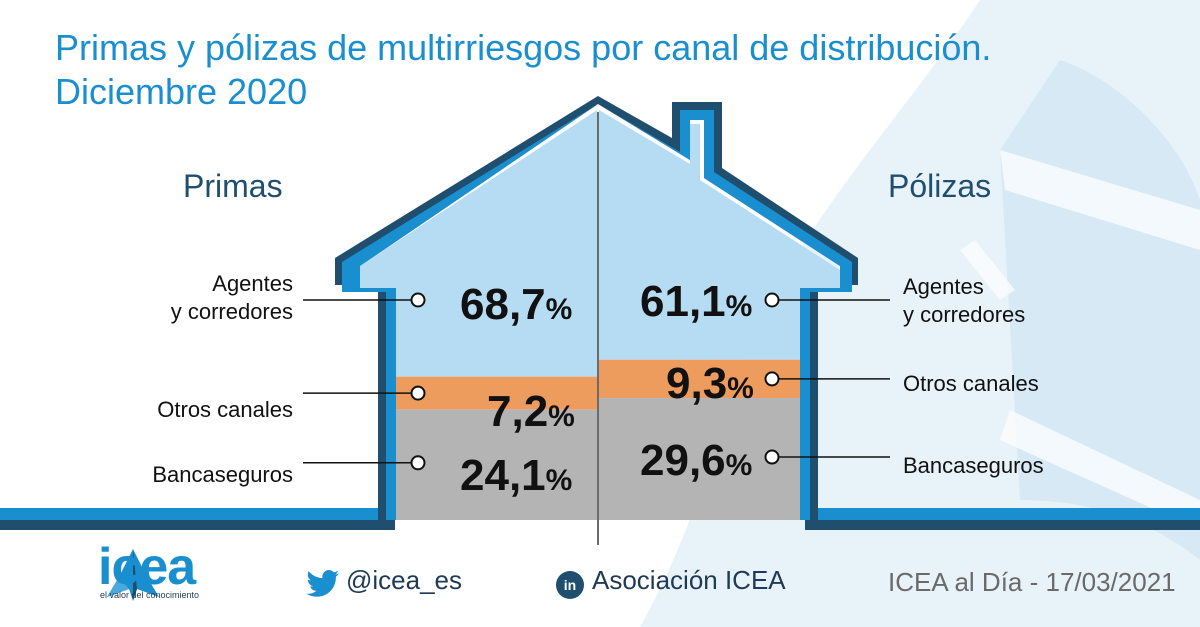 The height and width of the screenshot is (627, 1200). What do you see at coordinates (600, 519) in the screenshot?
I see `ground-line` at bounding box center [600, 519].